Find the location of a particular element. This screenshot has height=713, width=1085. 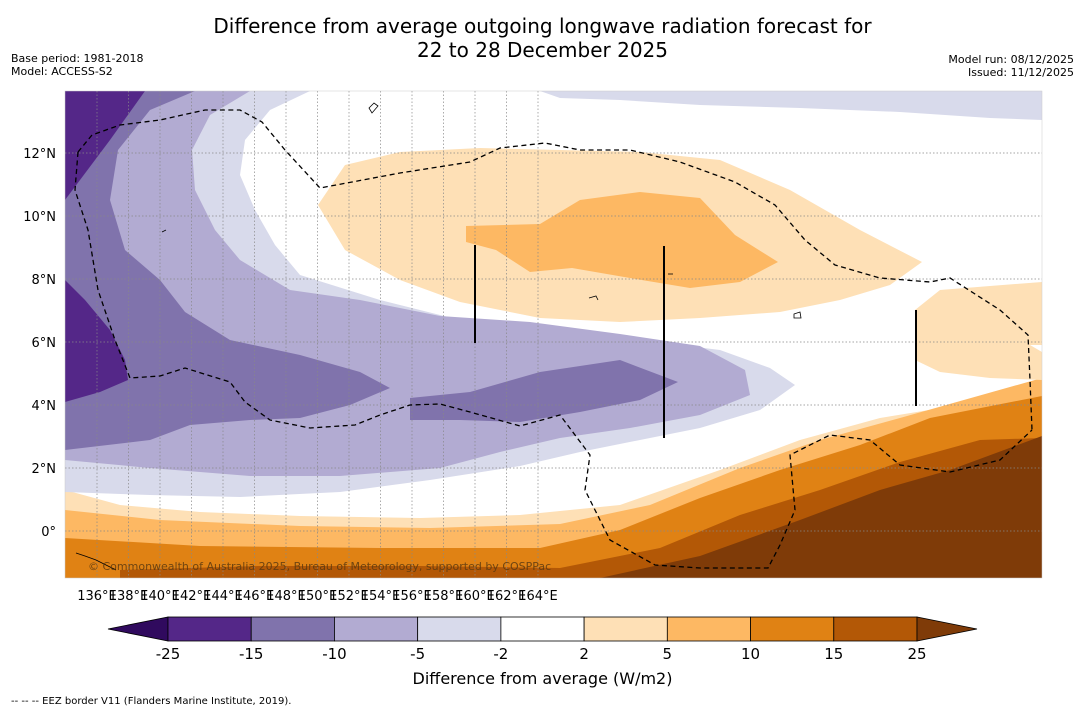

colorbar-tick-label: -5 is located at coordinates (418, 654).